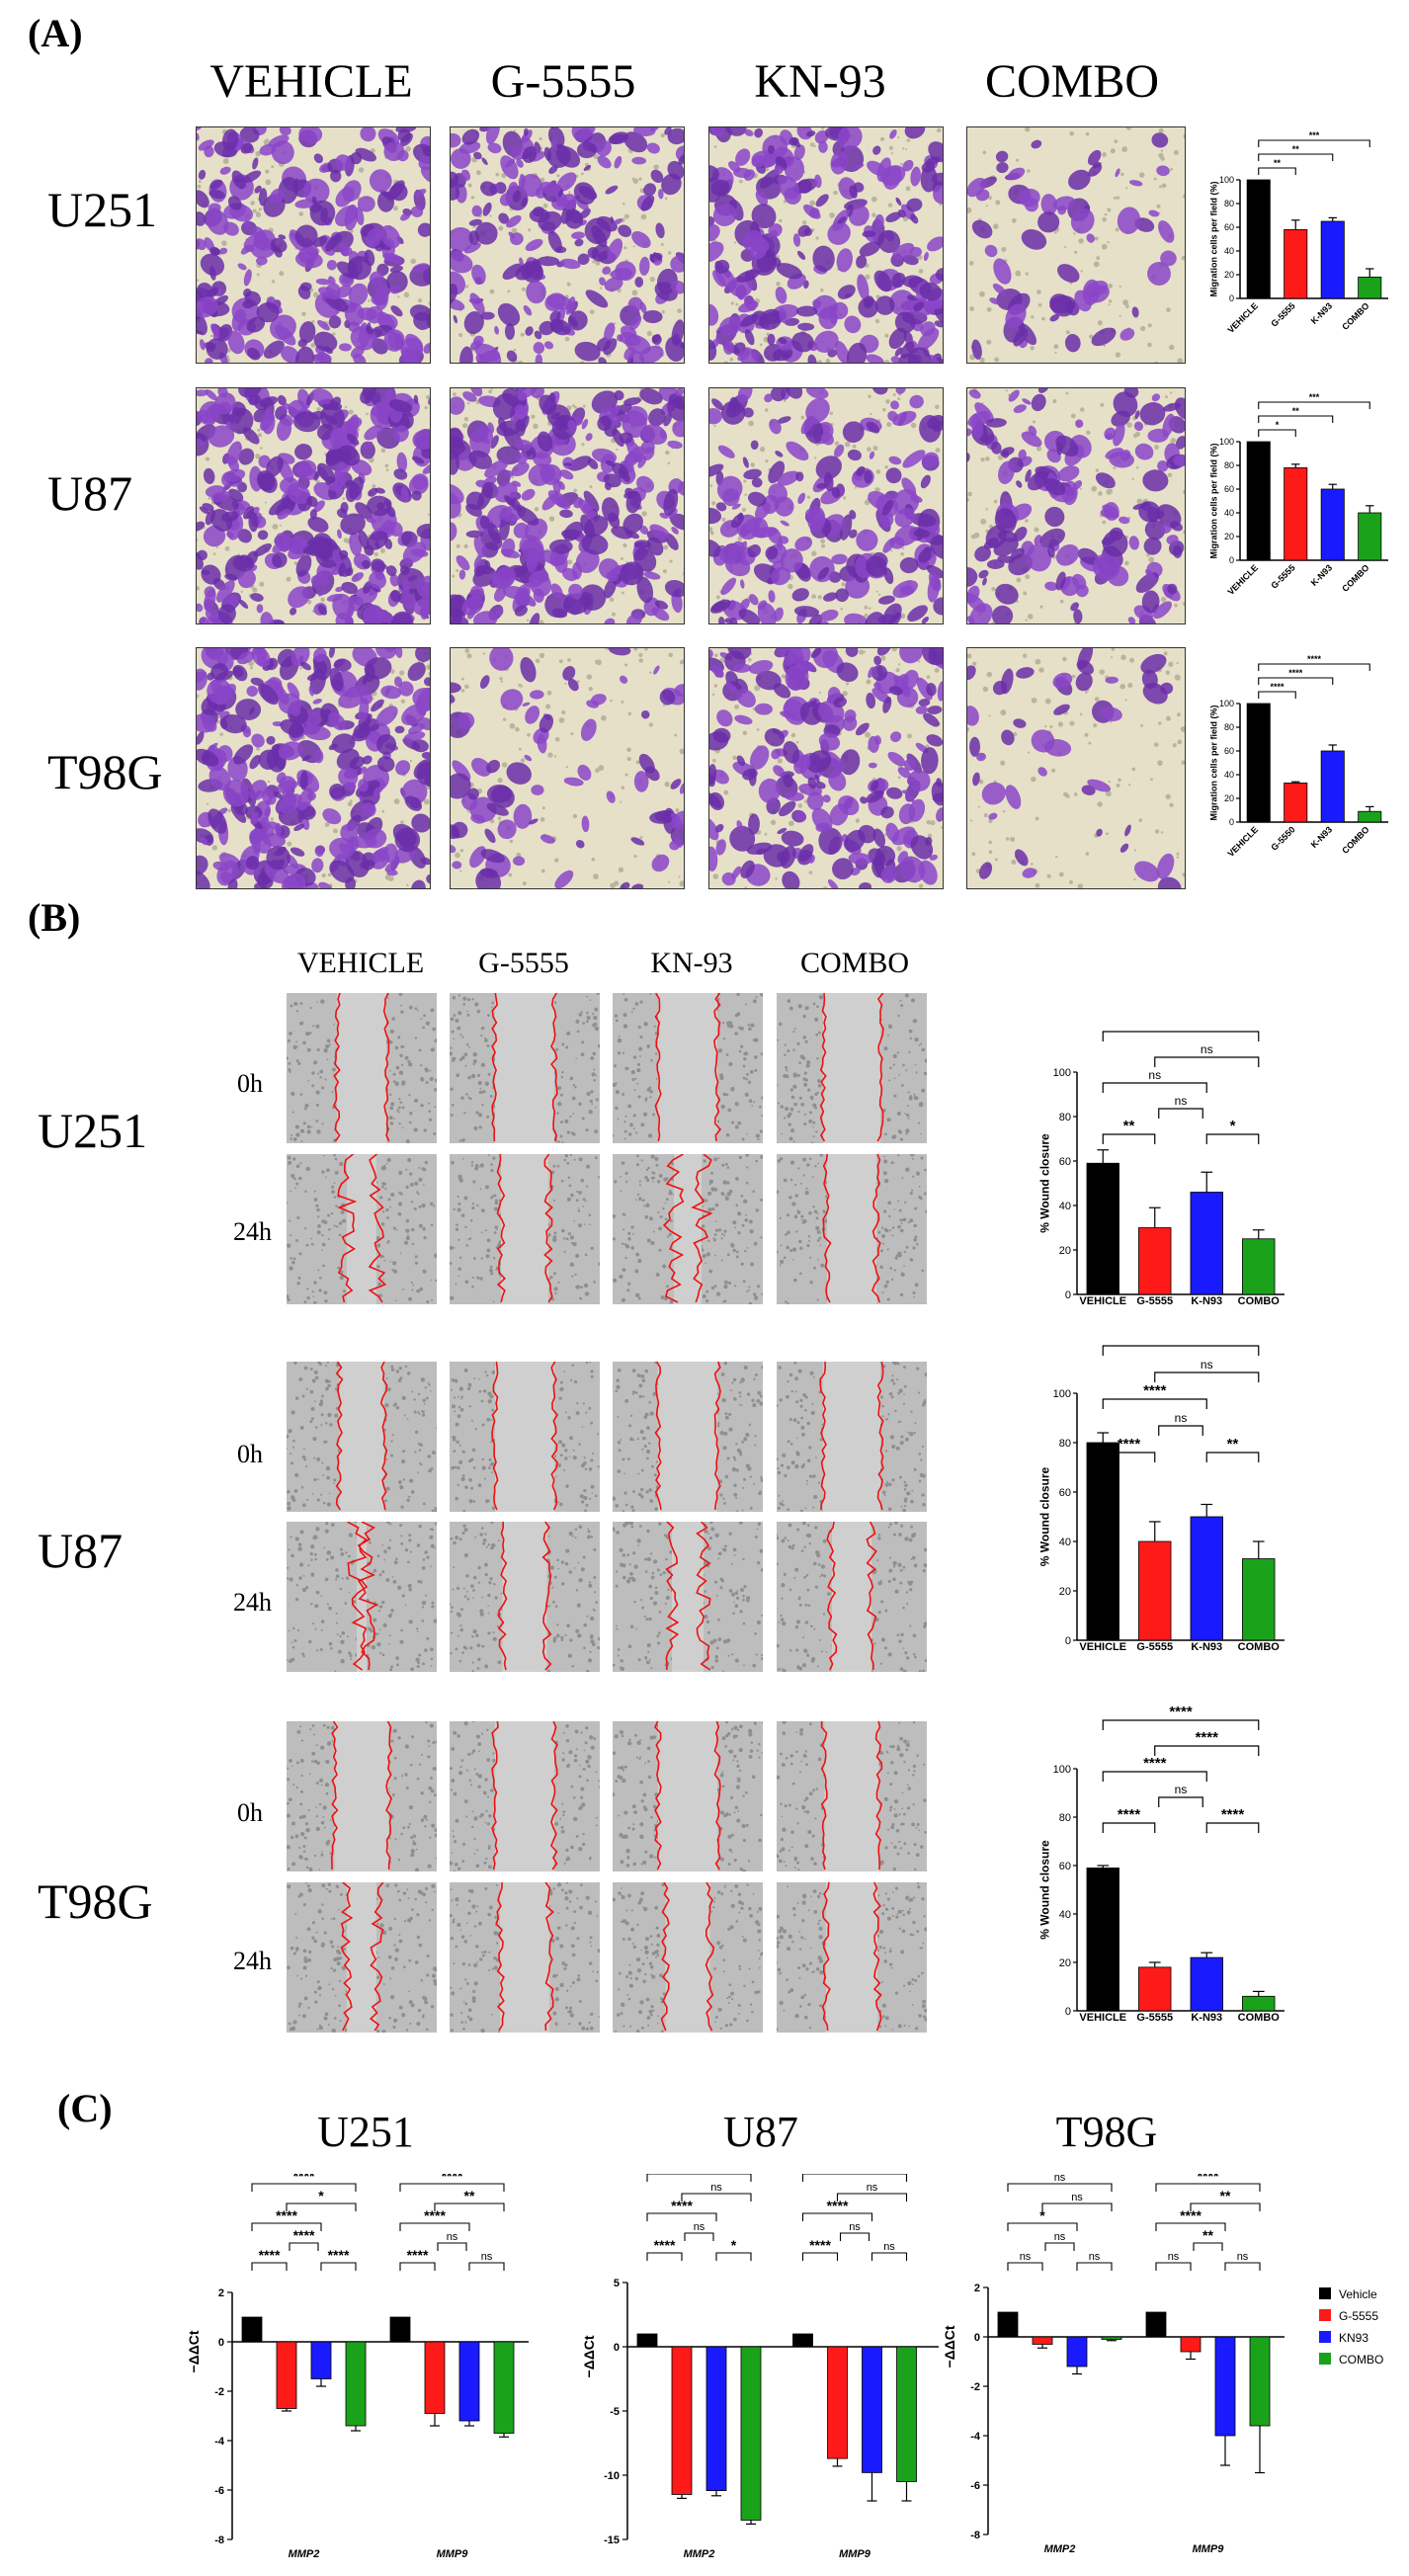 Image resolution: width=1409 pixels, height=2576 pixels. What do you see at coordinates (617, 2283) in the screenshot?
I see `y-tick-label: 5` at bounding box center [617, 2283].